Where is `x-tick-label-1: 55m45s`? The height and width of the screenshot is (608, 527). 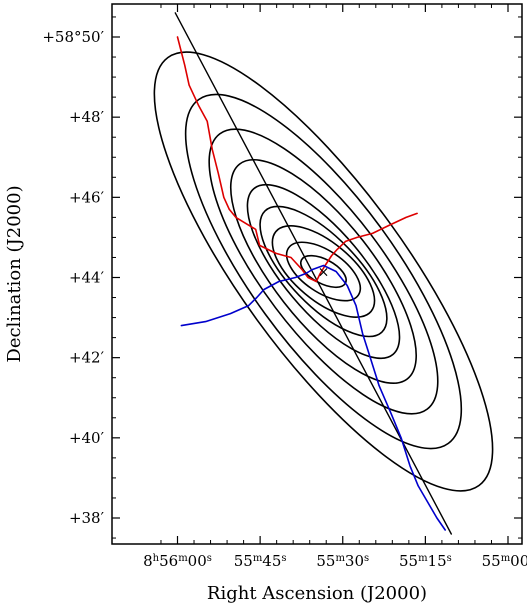 x-tick-label-1: 55m45s is located at coordinates (260, 561).